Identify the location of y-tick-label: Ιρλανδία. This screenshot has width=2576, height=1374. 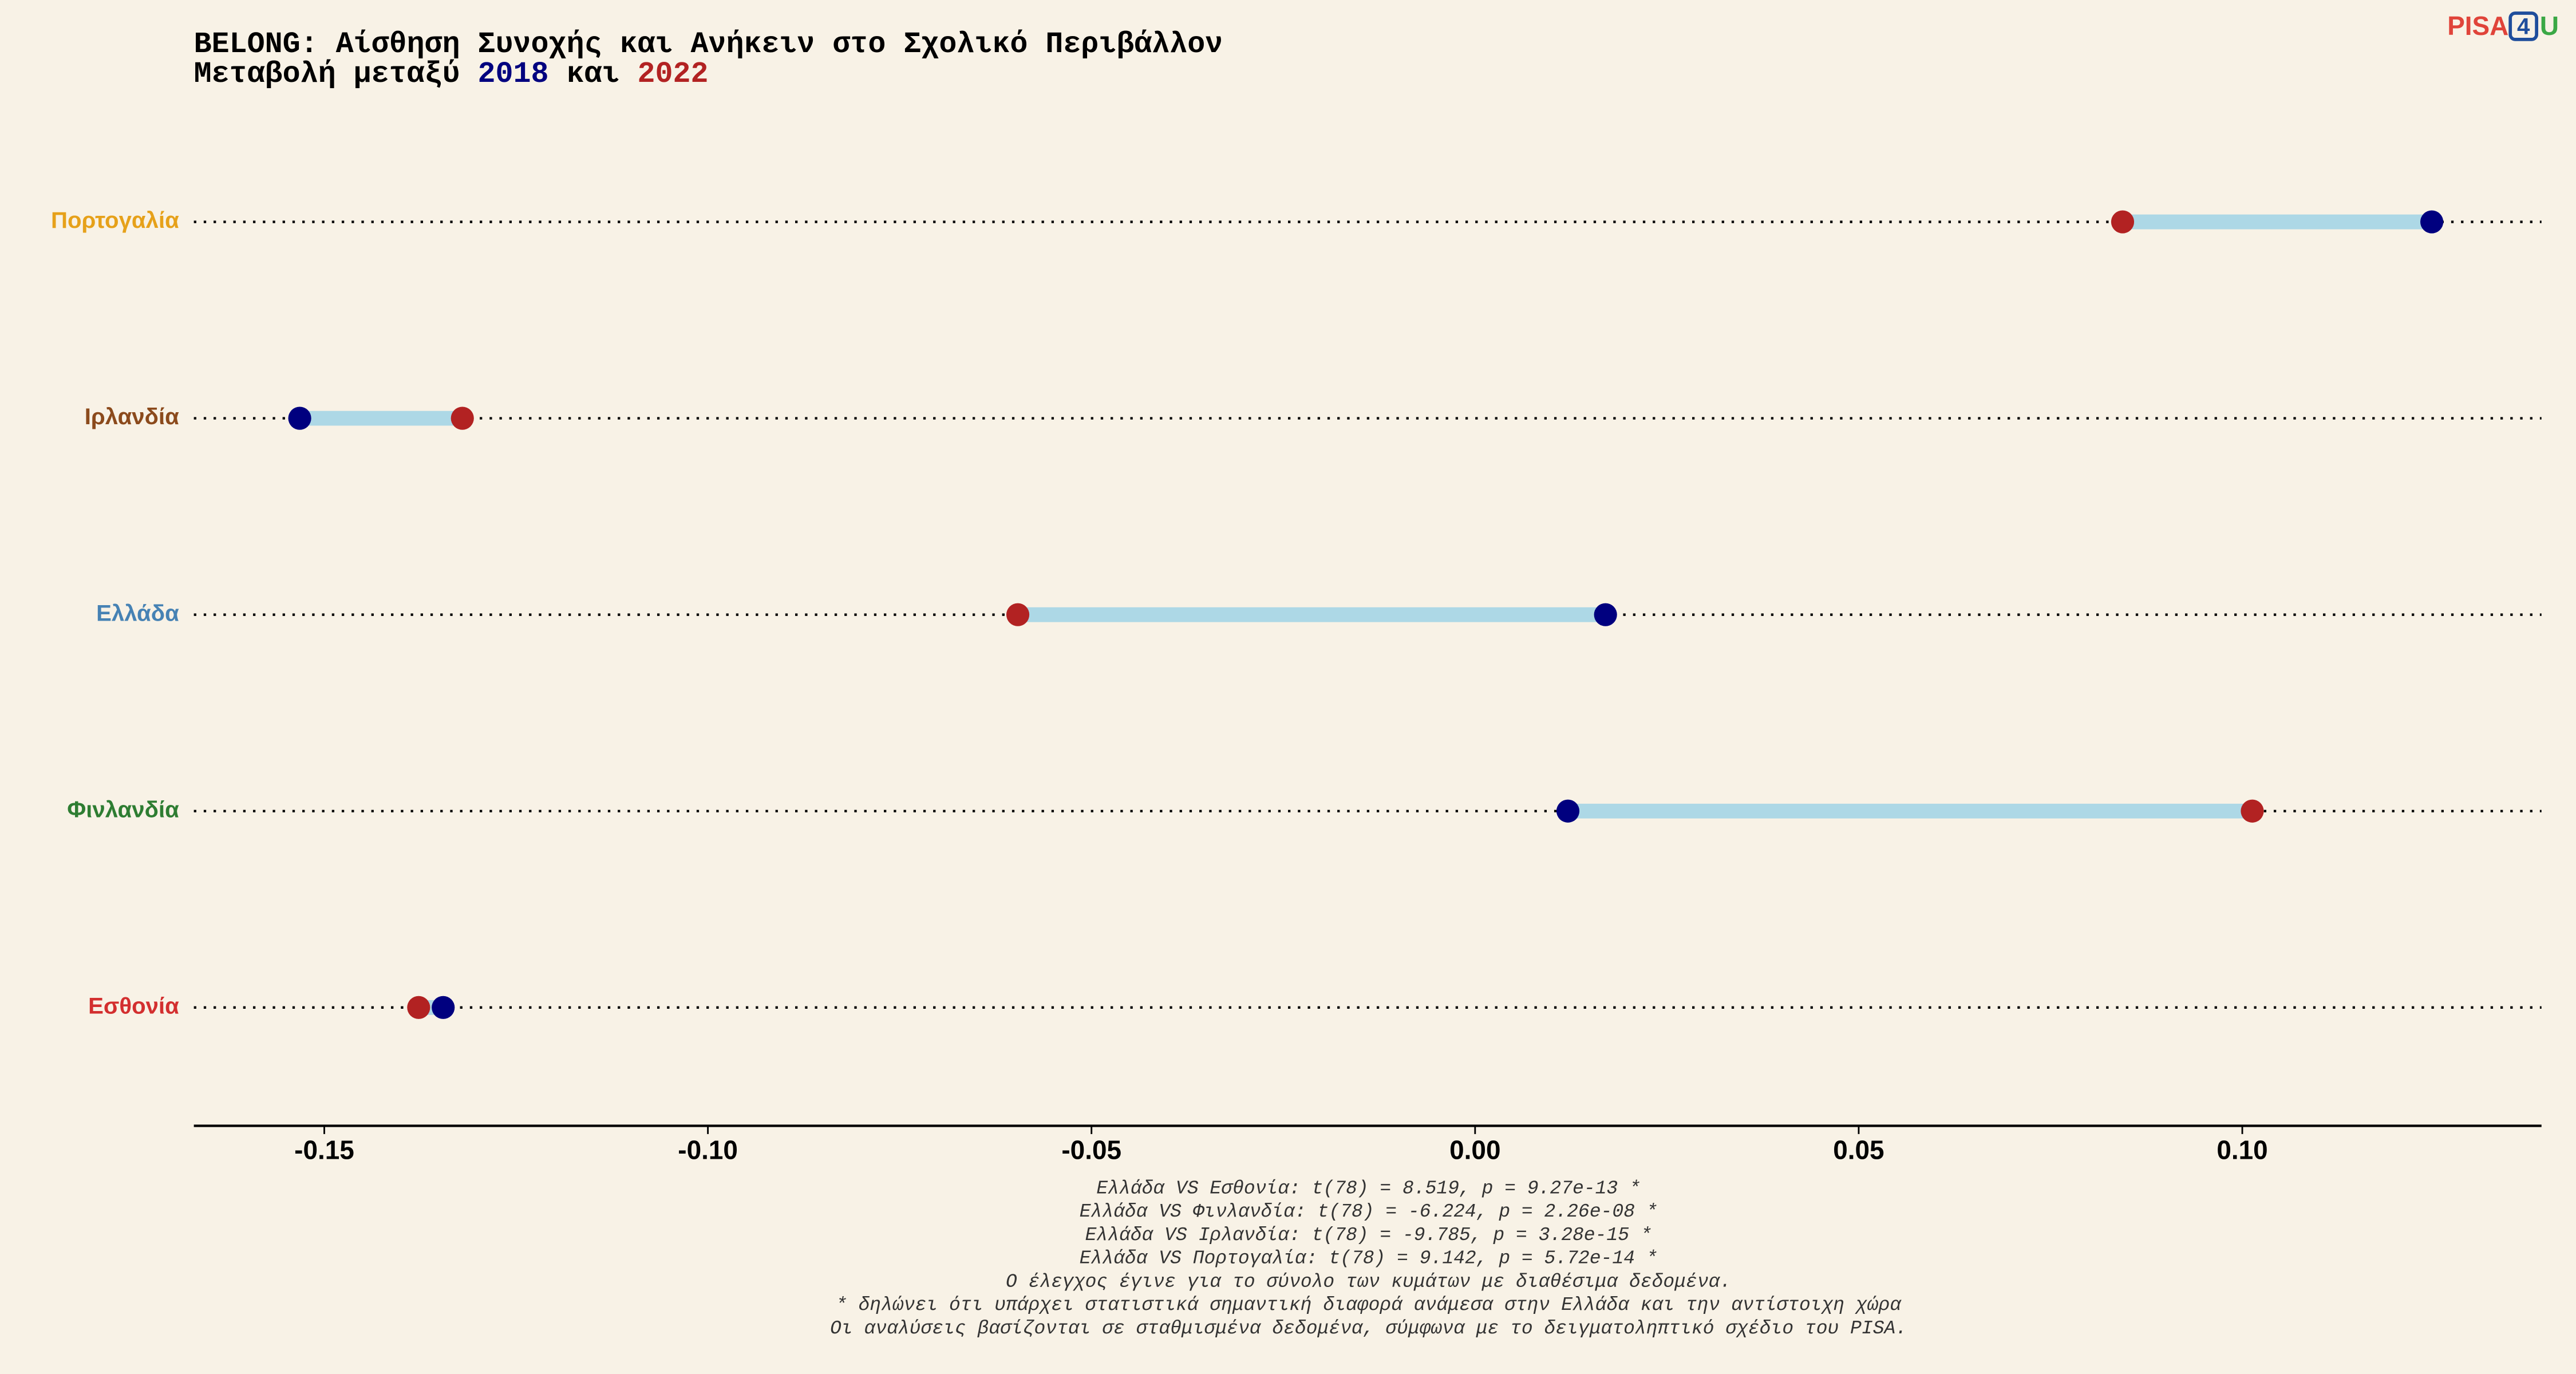
(132, 417).